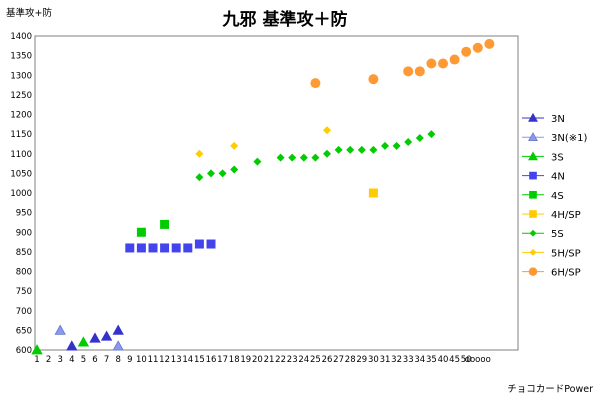 The image size is (600, 400). I want to click on x-tick-label: 14, so click(187, 360).